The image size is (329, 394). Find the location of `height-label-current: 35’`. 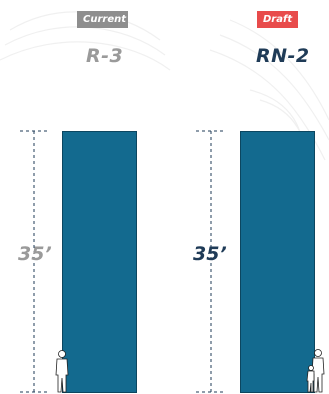

height-label-current: 35’ is located at coordinates (35, 254).